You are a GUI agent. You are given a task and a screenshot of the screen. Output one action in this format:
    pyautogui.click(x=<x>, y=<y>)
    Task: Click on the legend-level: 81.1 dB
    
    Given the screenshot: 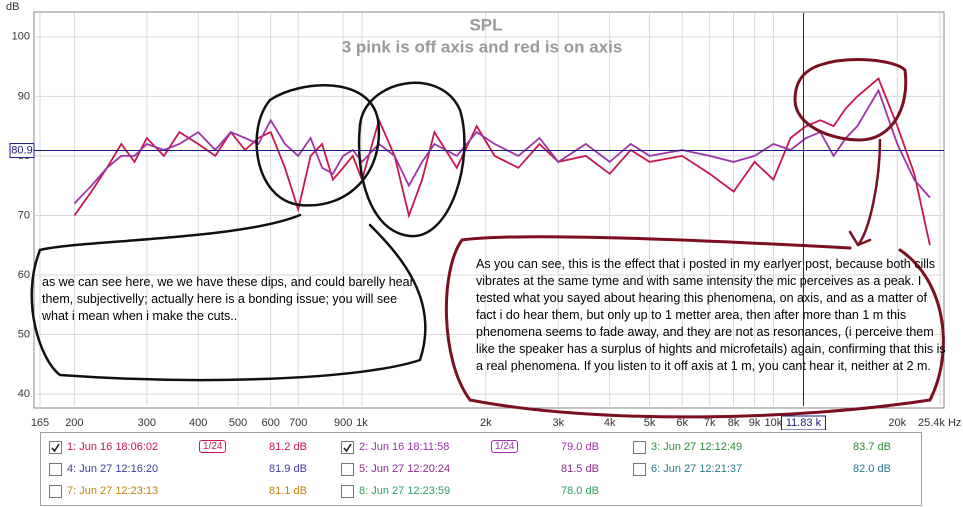 What is the action you would take?
    pyautogui.click(x=288, y=491)
    